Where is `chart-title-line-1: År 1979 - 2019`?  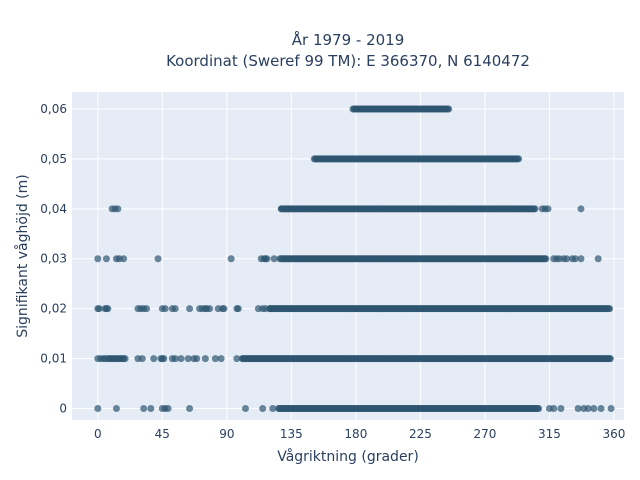 chart-title-line-1: År 1979 - 2019 is located at coordinates (348, 39).